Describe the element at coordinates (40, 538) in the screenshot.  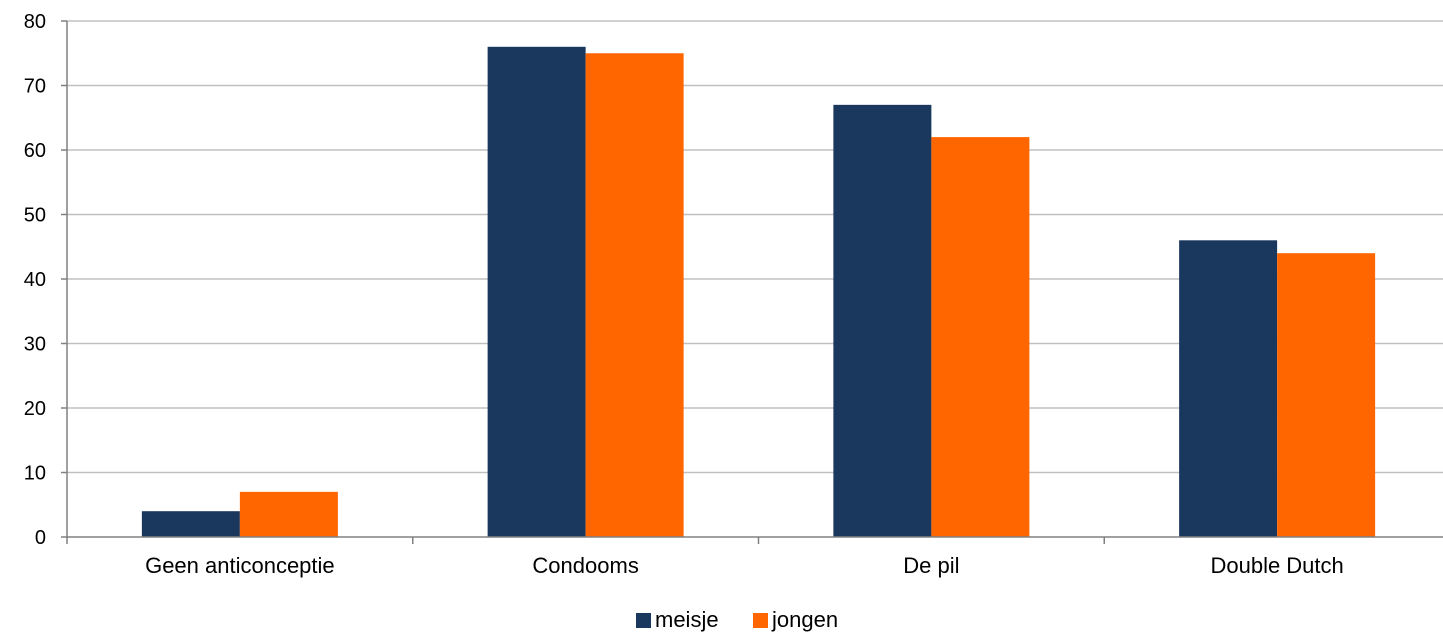
I see `y-tick-label: 0` at that location.